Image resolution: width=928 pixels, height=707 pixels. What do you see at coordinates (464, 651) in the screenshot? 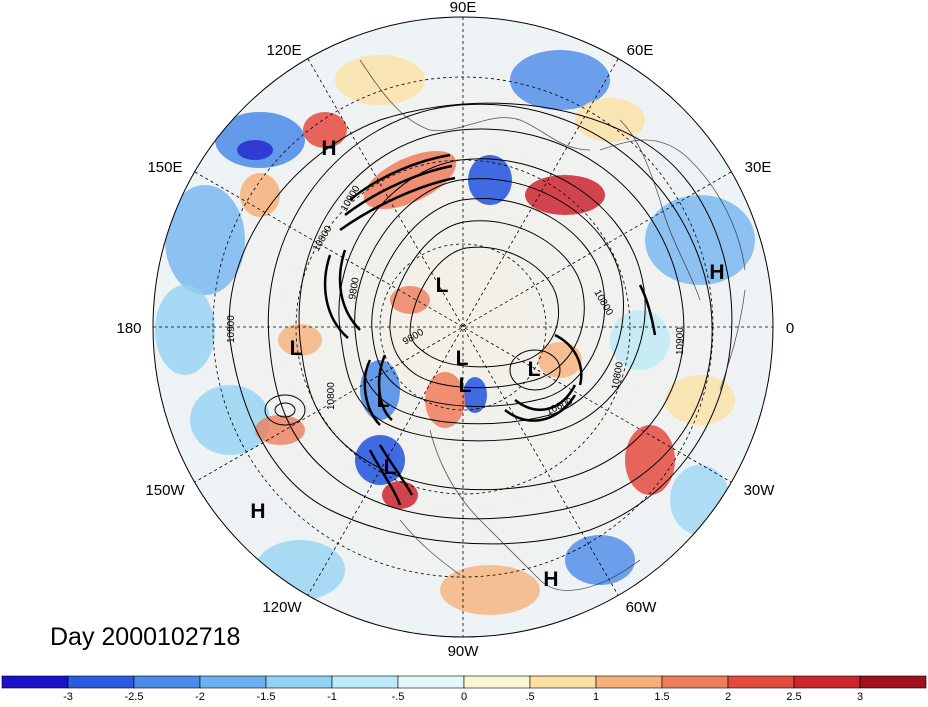
I see `lon-label-90w: 90W` at bounding box center [464, 651].